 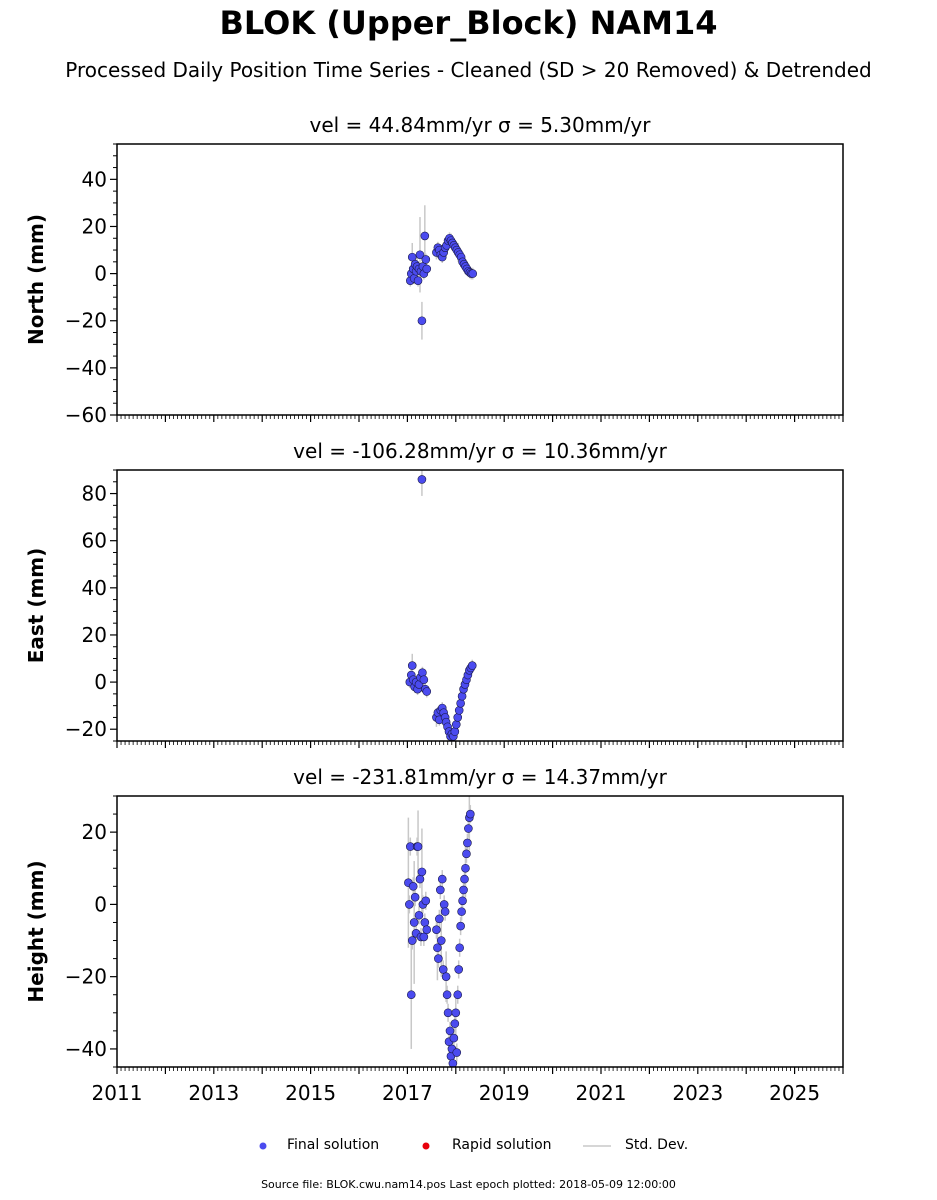 I want to click on x-tick-label: 2011, so click(x=117, y=1093).